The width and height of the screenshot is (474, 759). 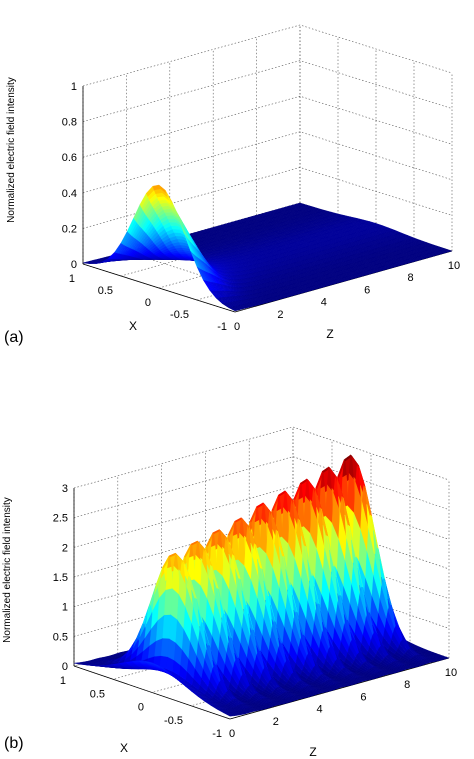 What do you see at coordinates (69, 158) in the screenshot?
I see `intensity-tick-label: 0.6` at bounding box center [69, 158].